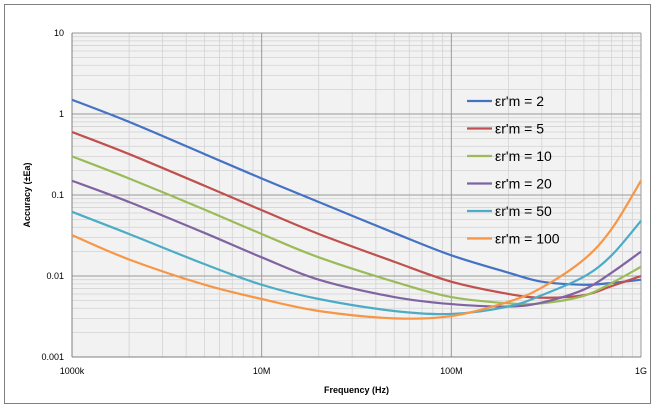  What do you see at coordinates (451, 371) in the screenshot?
I see `x-tick-label: 100M` at bounding box center [451, 371].